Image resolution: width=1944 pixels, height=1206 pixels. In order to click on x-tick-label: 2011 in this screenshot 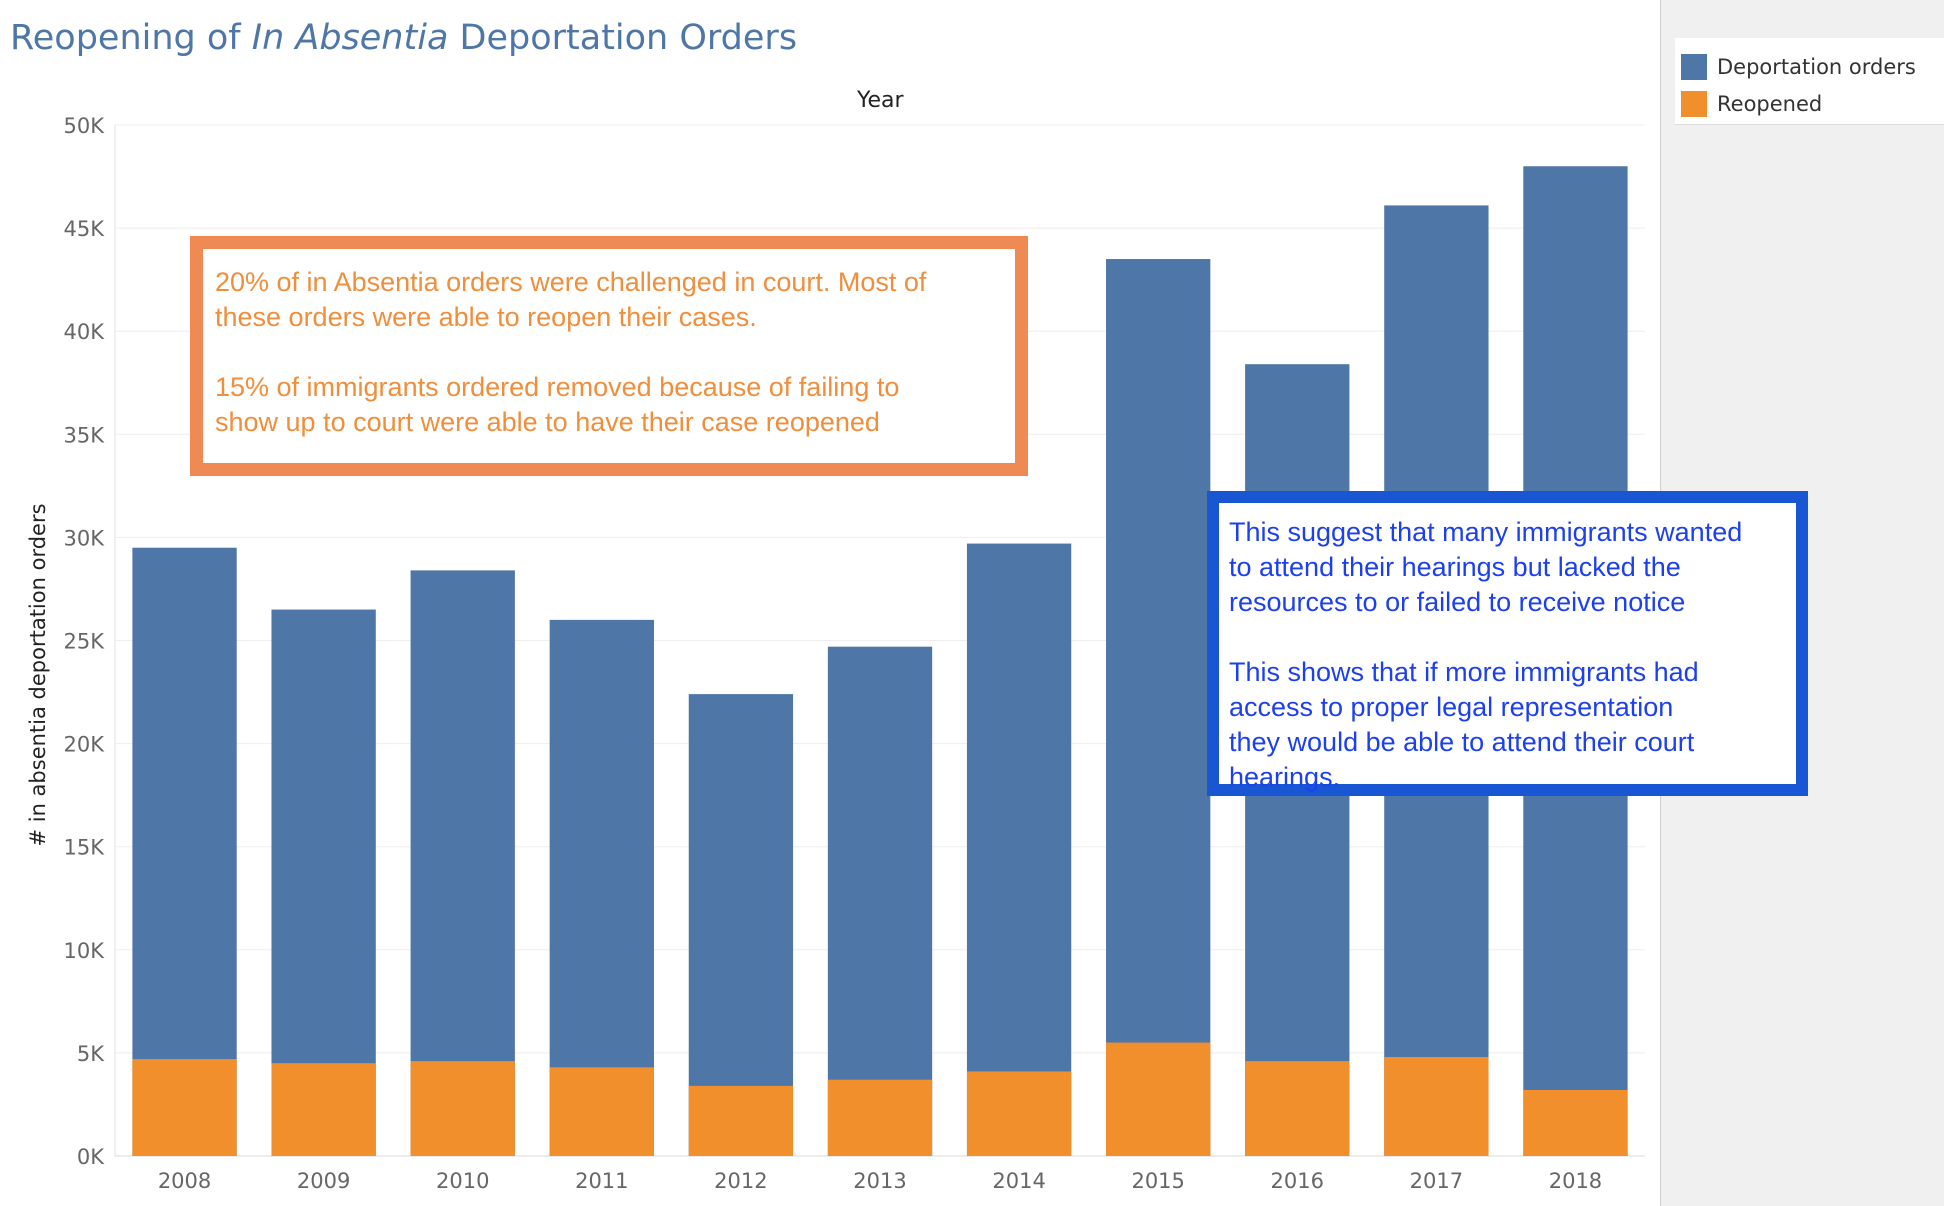, I will do `click(601, 1181)`.